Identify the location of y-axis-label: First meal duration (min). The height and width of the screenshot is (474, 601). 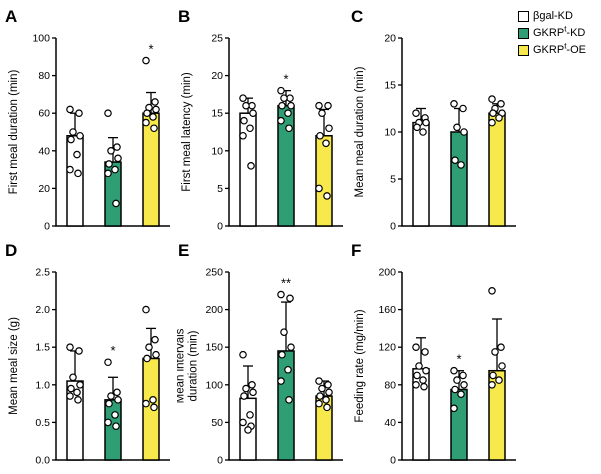
(14, 132).